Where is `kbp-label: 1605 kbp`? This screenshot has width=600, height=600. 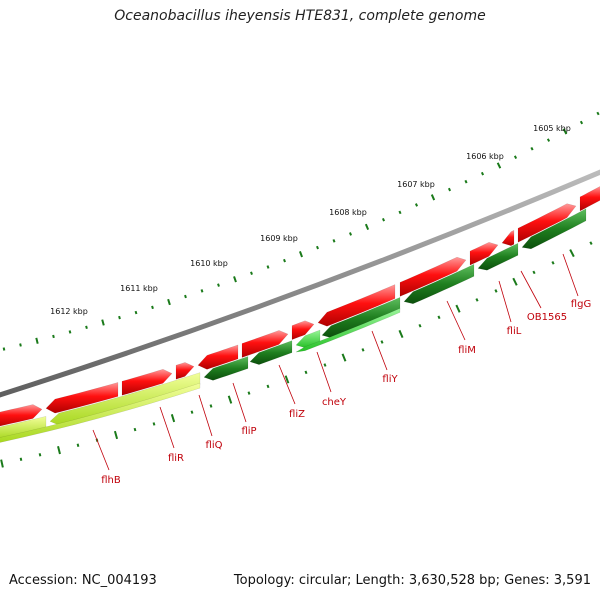
kbp-label: 1605 kbp is located at coordinates (552, 128).